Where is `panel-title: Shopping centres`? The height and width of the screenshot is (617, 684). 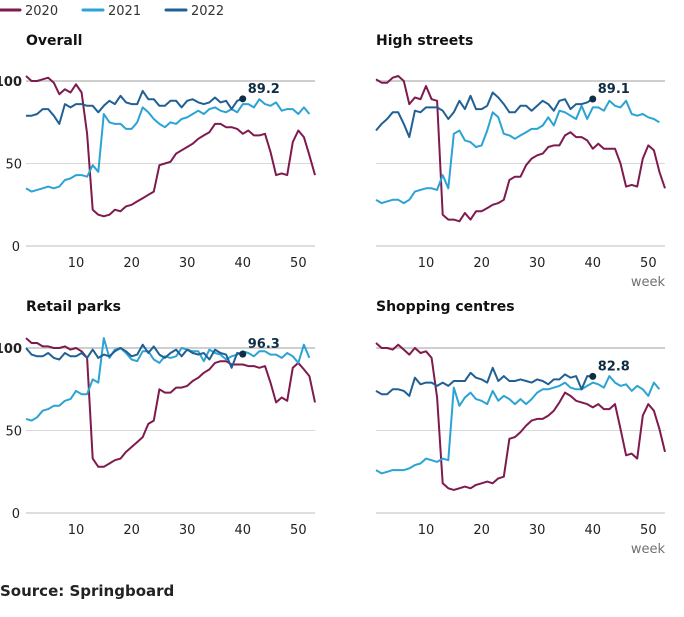
panel-title: Shopping centres is located at coordinates (445, 307).